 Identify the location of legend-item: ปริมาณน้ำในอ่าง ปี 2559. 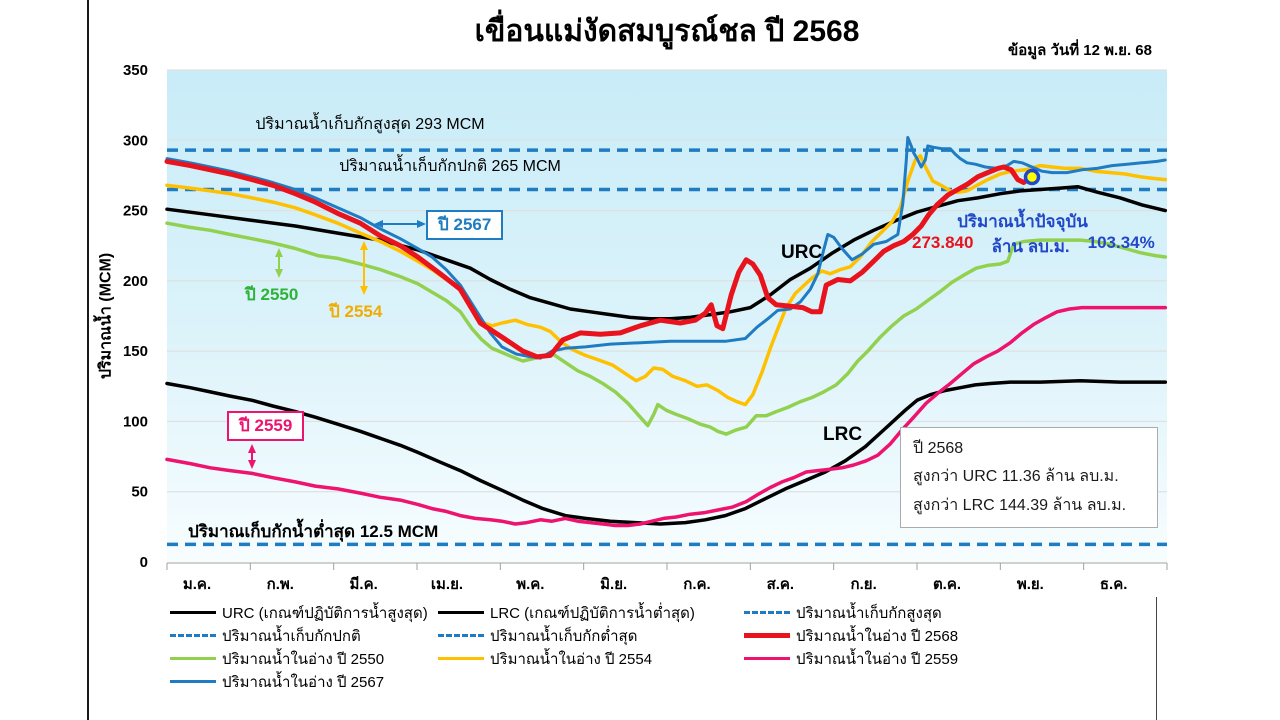
(851, 658).